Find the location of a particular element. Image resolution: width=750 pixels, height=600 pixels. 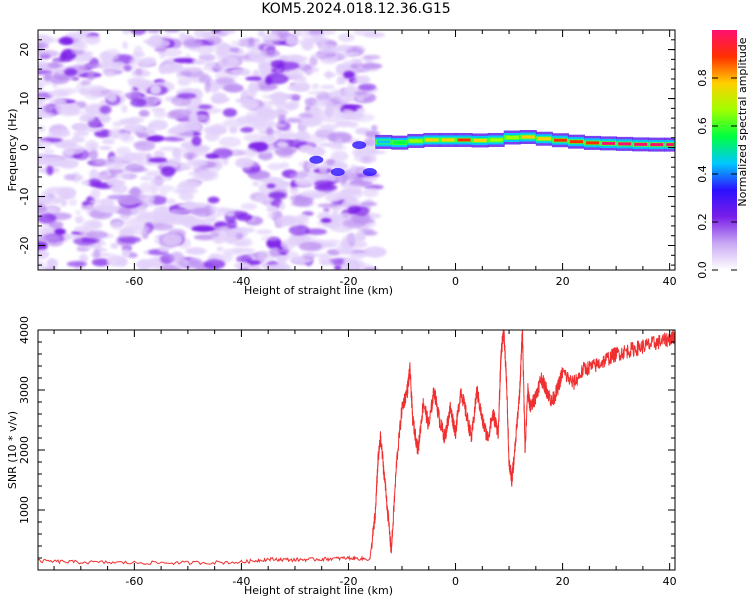

y-tick-label: 0 is located at coordinates (24, 147).